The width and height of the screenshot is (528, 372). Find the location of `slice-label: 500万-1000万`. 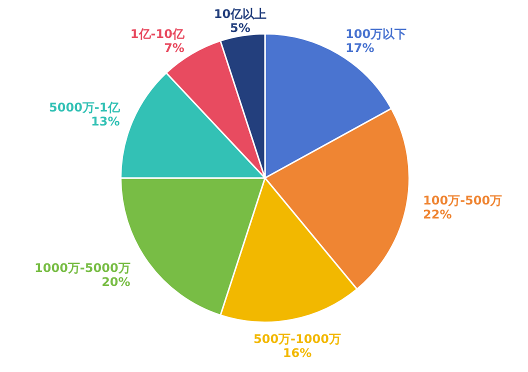

slice-label: 500万-1000万 is located at coordinates (297, 339).